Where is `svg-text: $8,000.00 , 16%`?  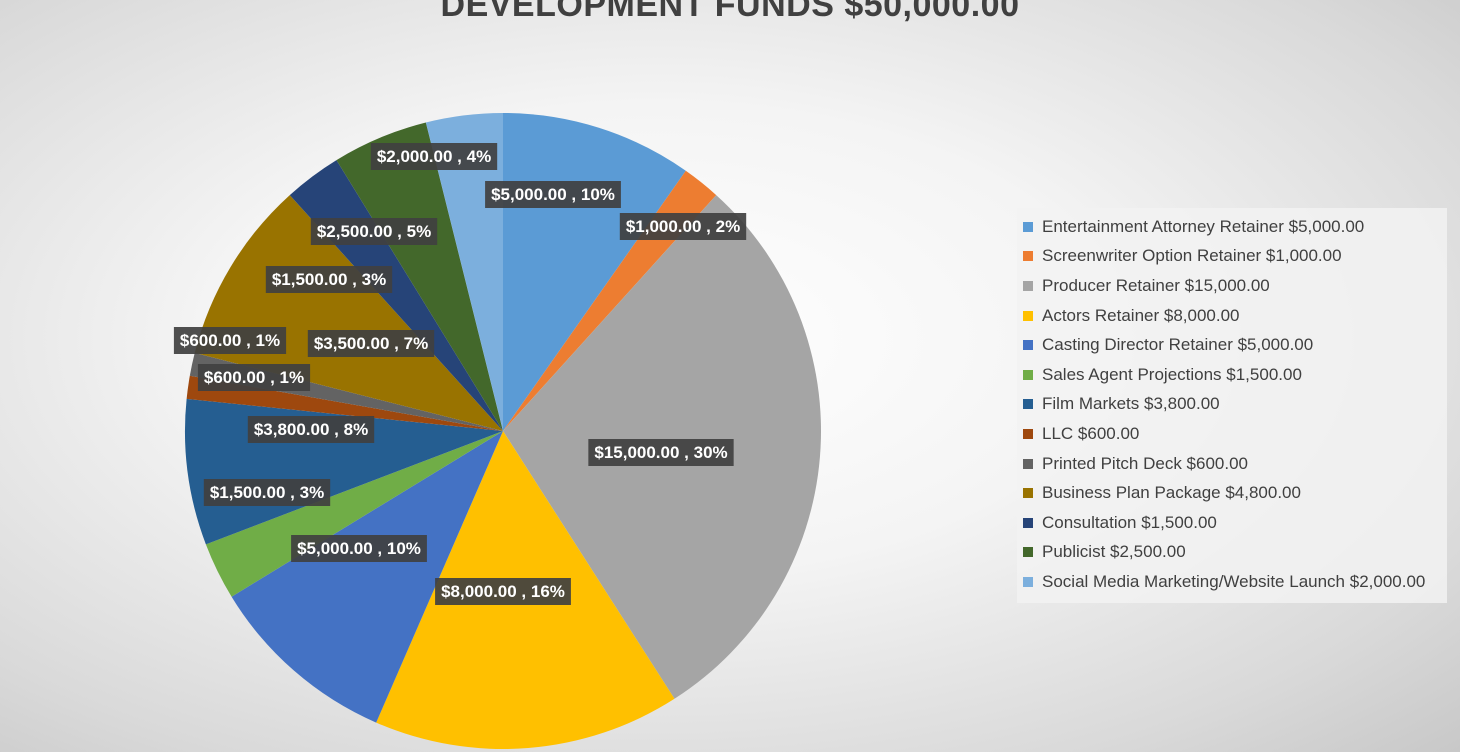
svg-text: $8,000.00 , 16% is located at coordinates (503, 591).